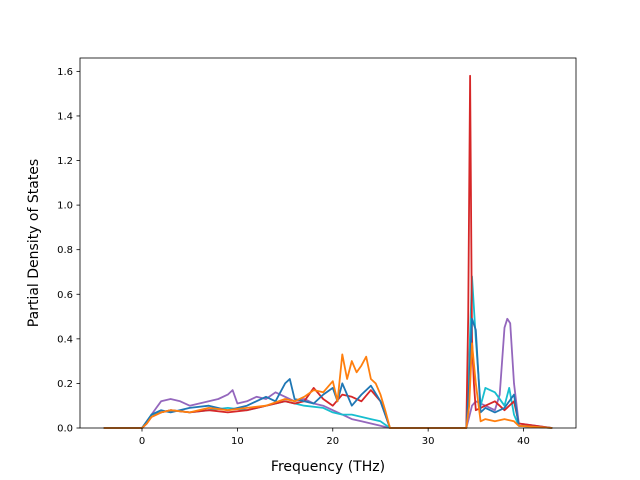 This screenshot has height=480, width=640. Describe the element at coordinates (65, 295) in the screenshot. I see `y-tick-label: 0.6` at that location.